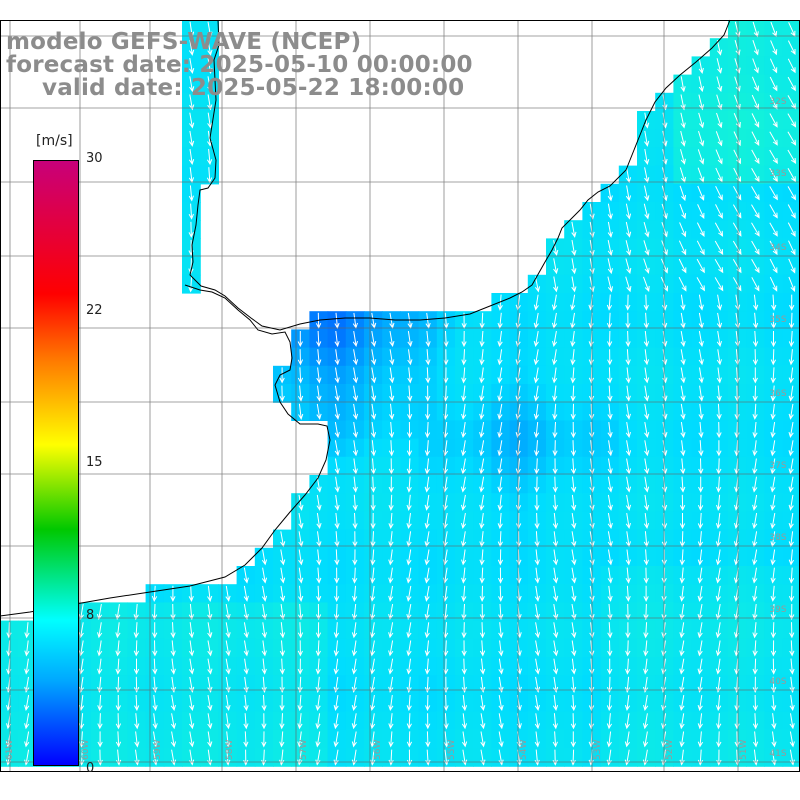 This screenshot has height=800, width=800. I want to click on lon-label: 59W, so click(158, 750).